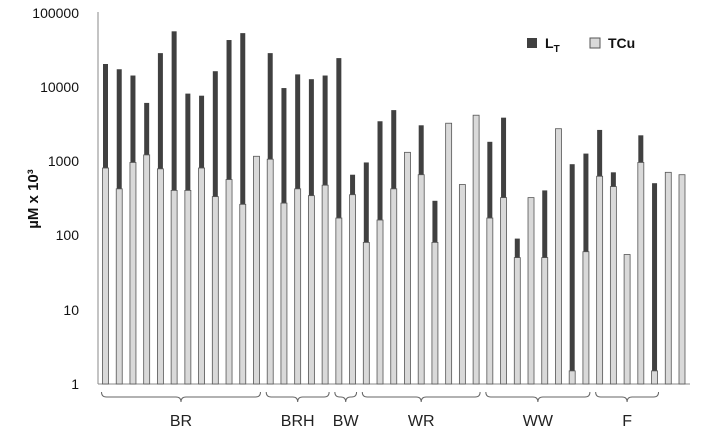 This screenshot has height=436, width=707. I want to click on group-label: WW, so click(538, 421).